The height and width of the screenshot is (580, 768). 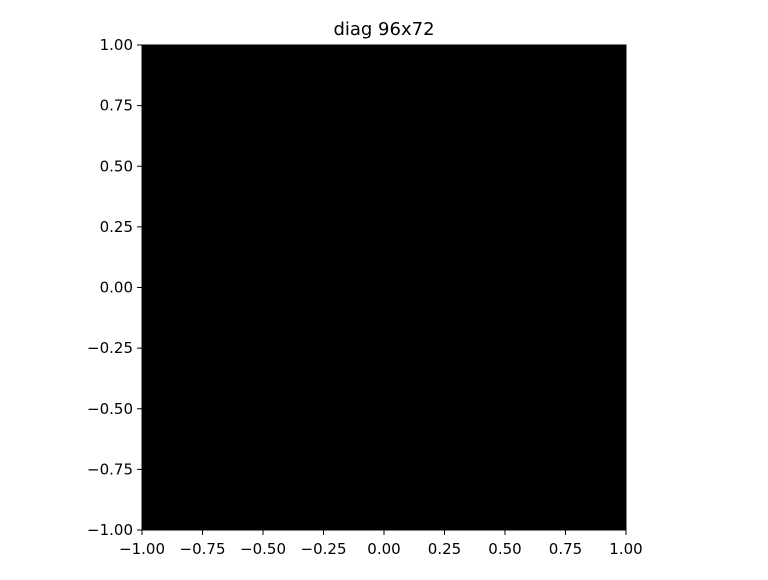 I want to click on y-tick-label: 1.00, so click(x=116, y=45).